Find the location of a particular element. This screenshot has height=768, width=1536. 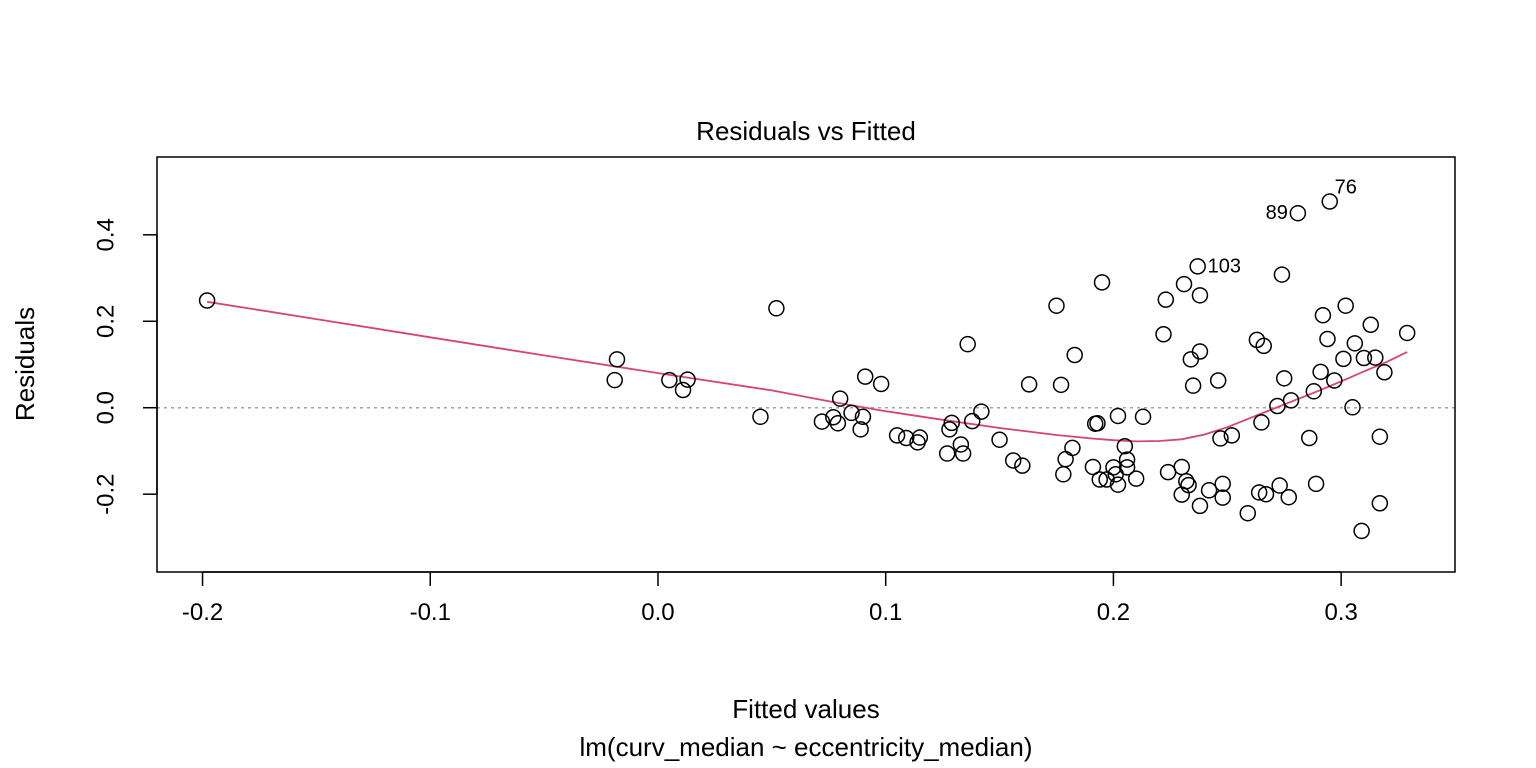

smooth-line-layer is located at coordinates (807, 371).